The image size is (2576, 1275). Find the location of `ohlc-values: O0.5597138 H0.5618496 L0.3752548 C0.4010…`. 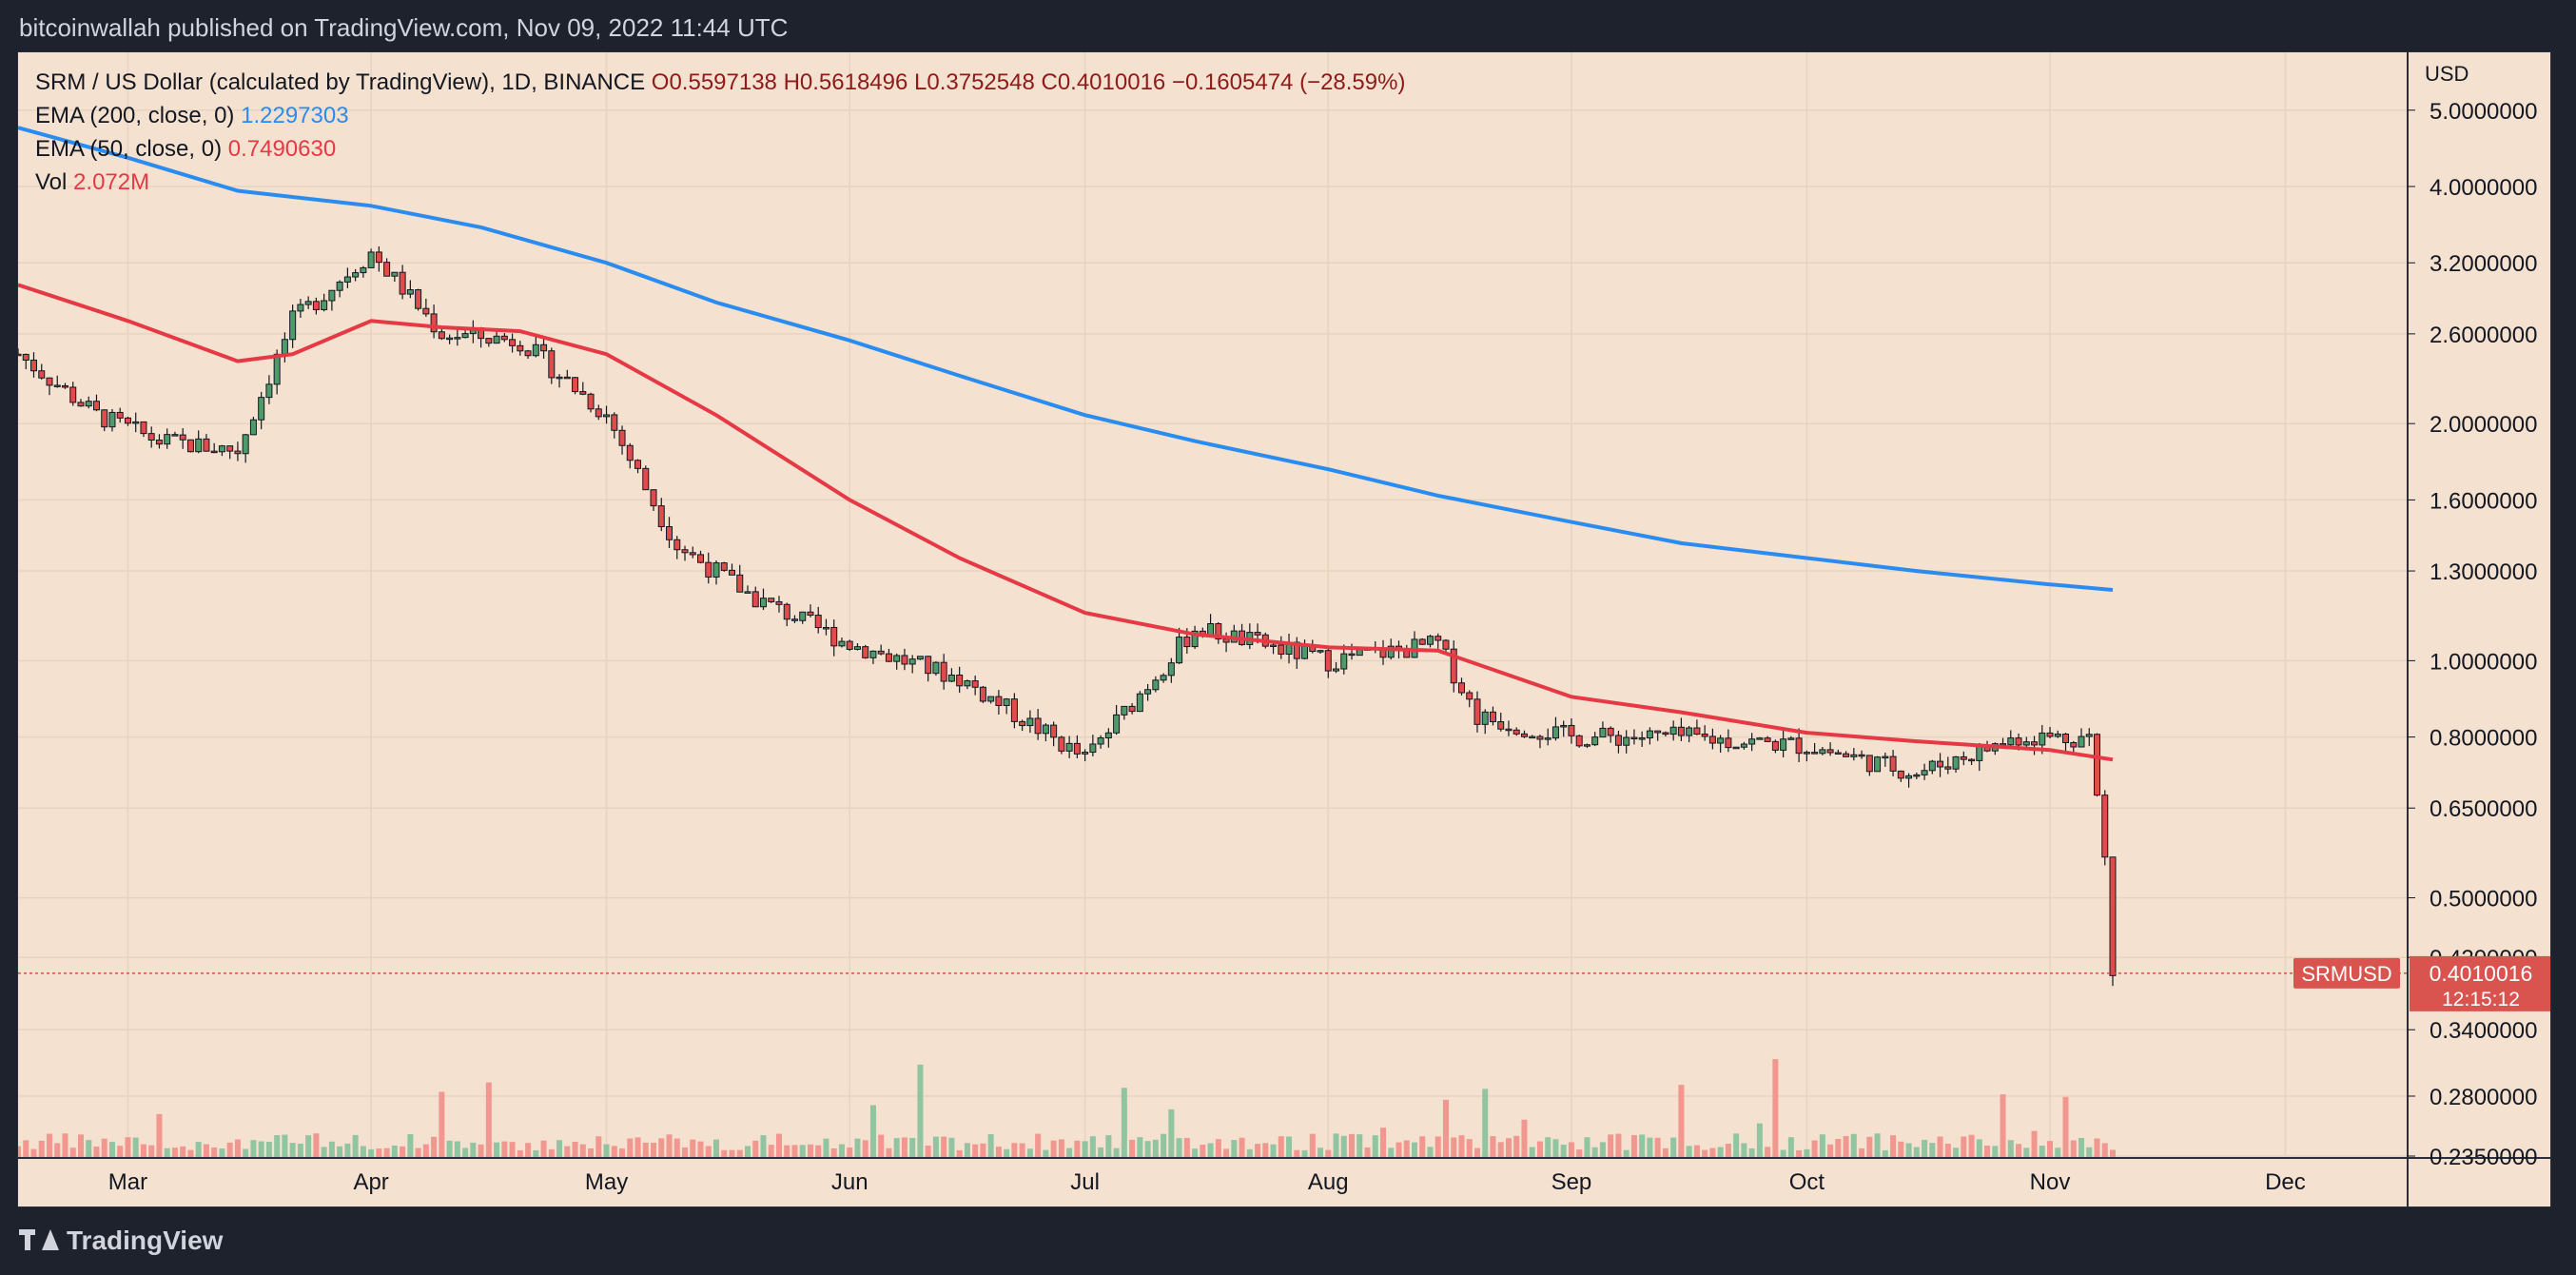

ohlc-values: O0.5597138 H0.5618496 L0.3752548 C0.4010… is located at coordinates (1028, 82).